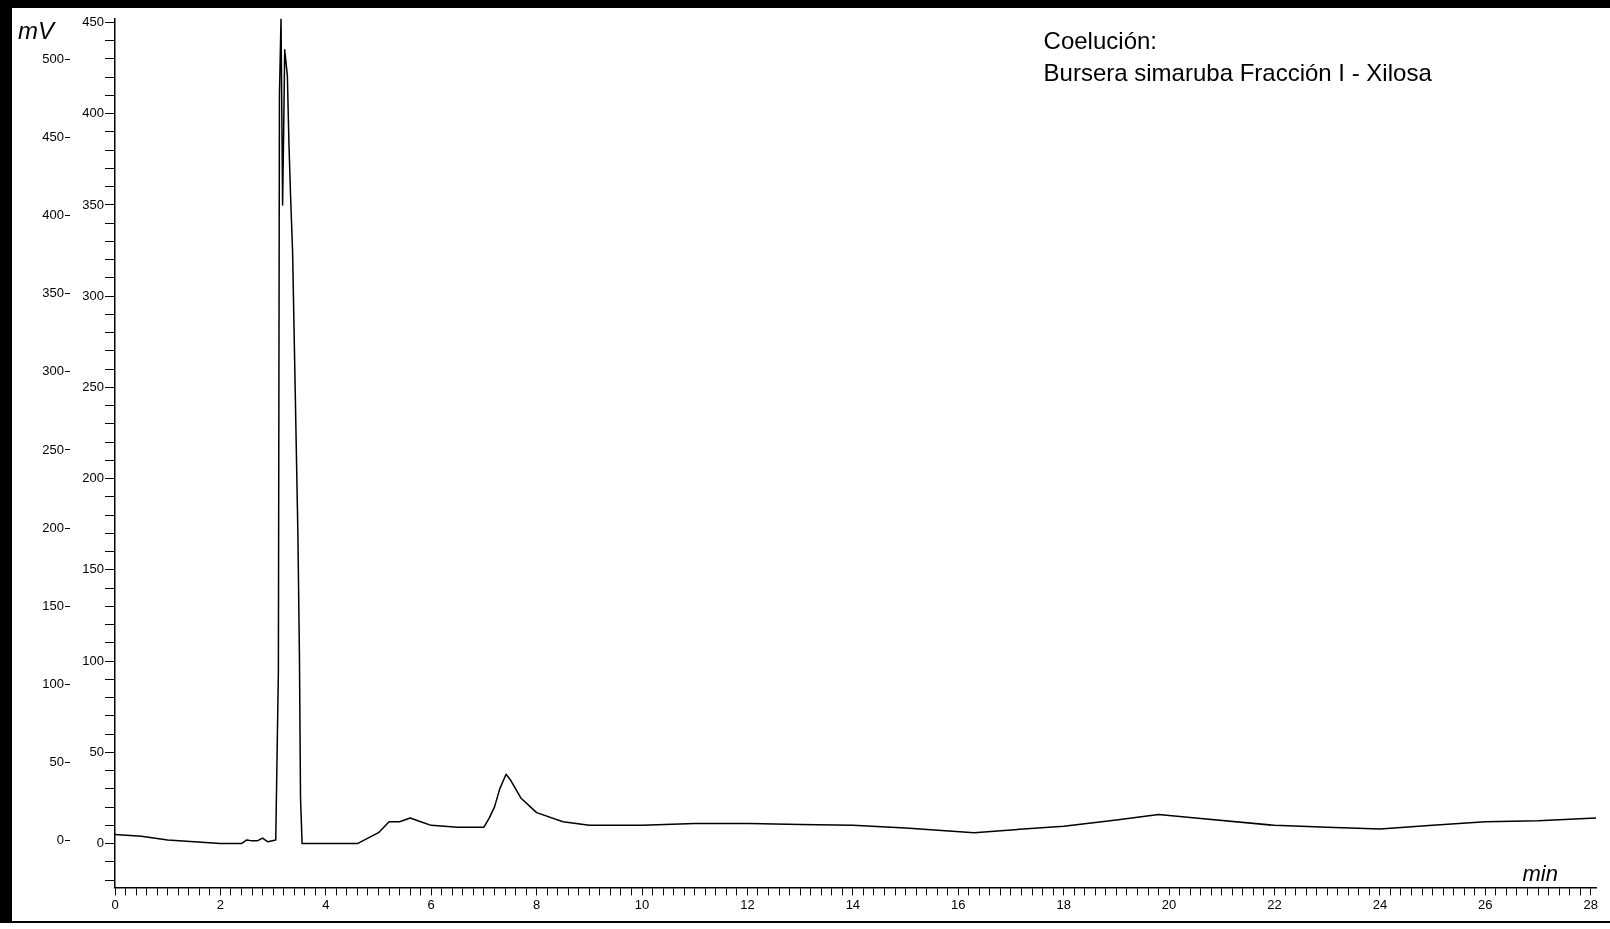 Image resolution: width=1610 pixels, height=929 pixels. What do you see at coordinates (93, 295) in the screenshot?
I see `y-tick-label: 300` at bounding box center [93, 295].